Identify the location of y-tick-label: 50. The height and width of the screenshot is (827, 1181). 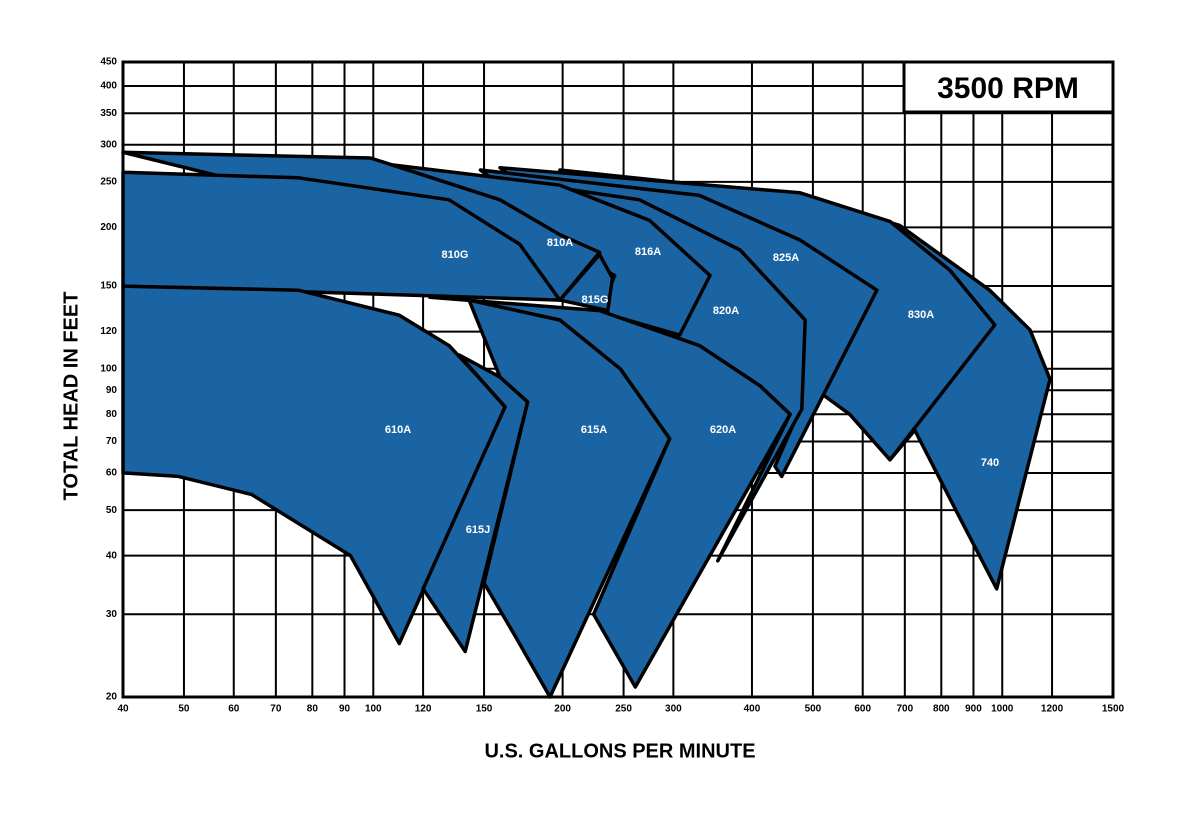
(112, 510).